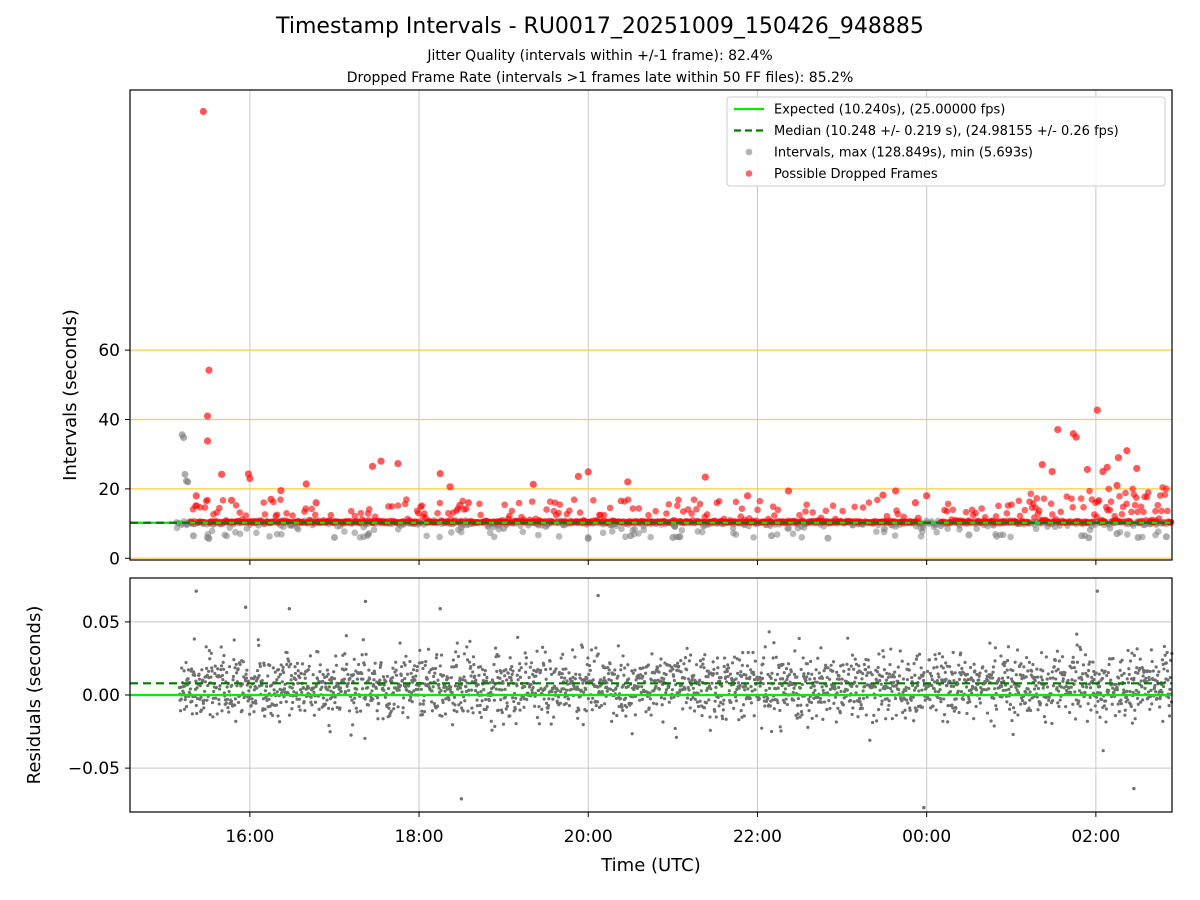 Image resolution: width=1200 pixels, height=900 pixels. Describe the element at coordinates (249, 837) in the screenshot. I see `x-tick-label: 16:00` at that location.